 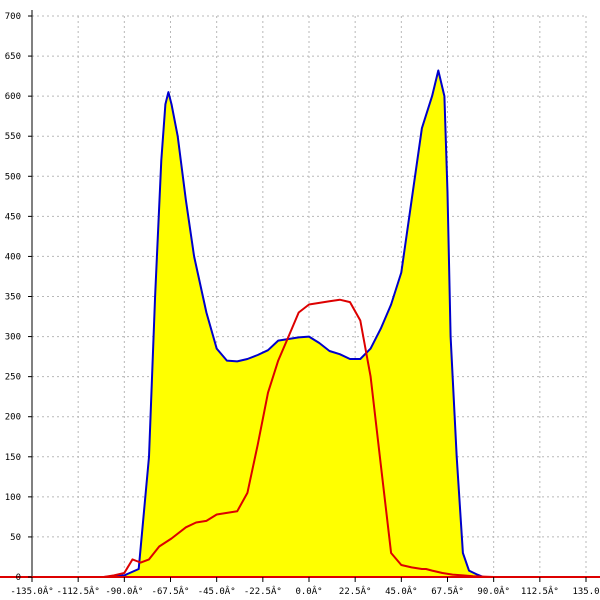 I want to click on x-tick-label: 135.0, so click(x=585, y=592).